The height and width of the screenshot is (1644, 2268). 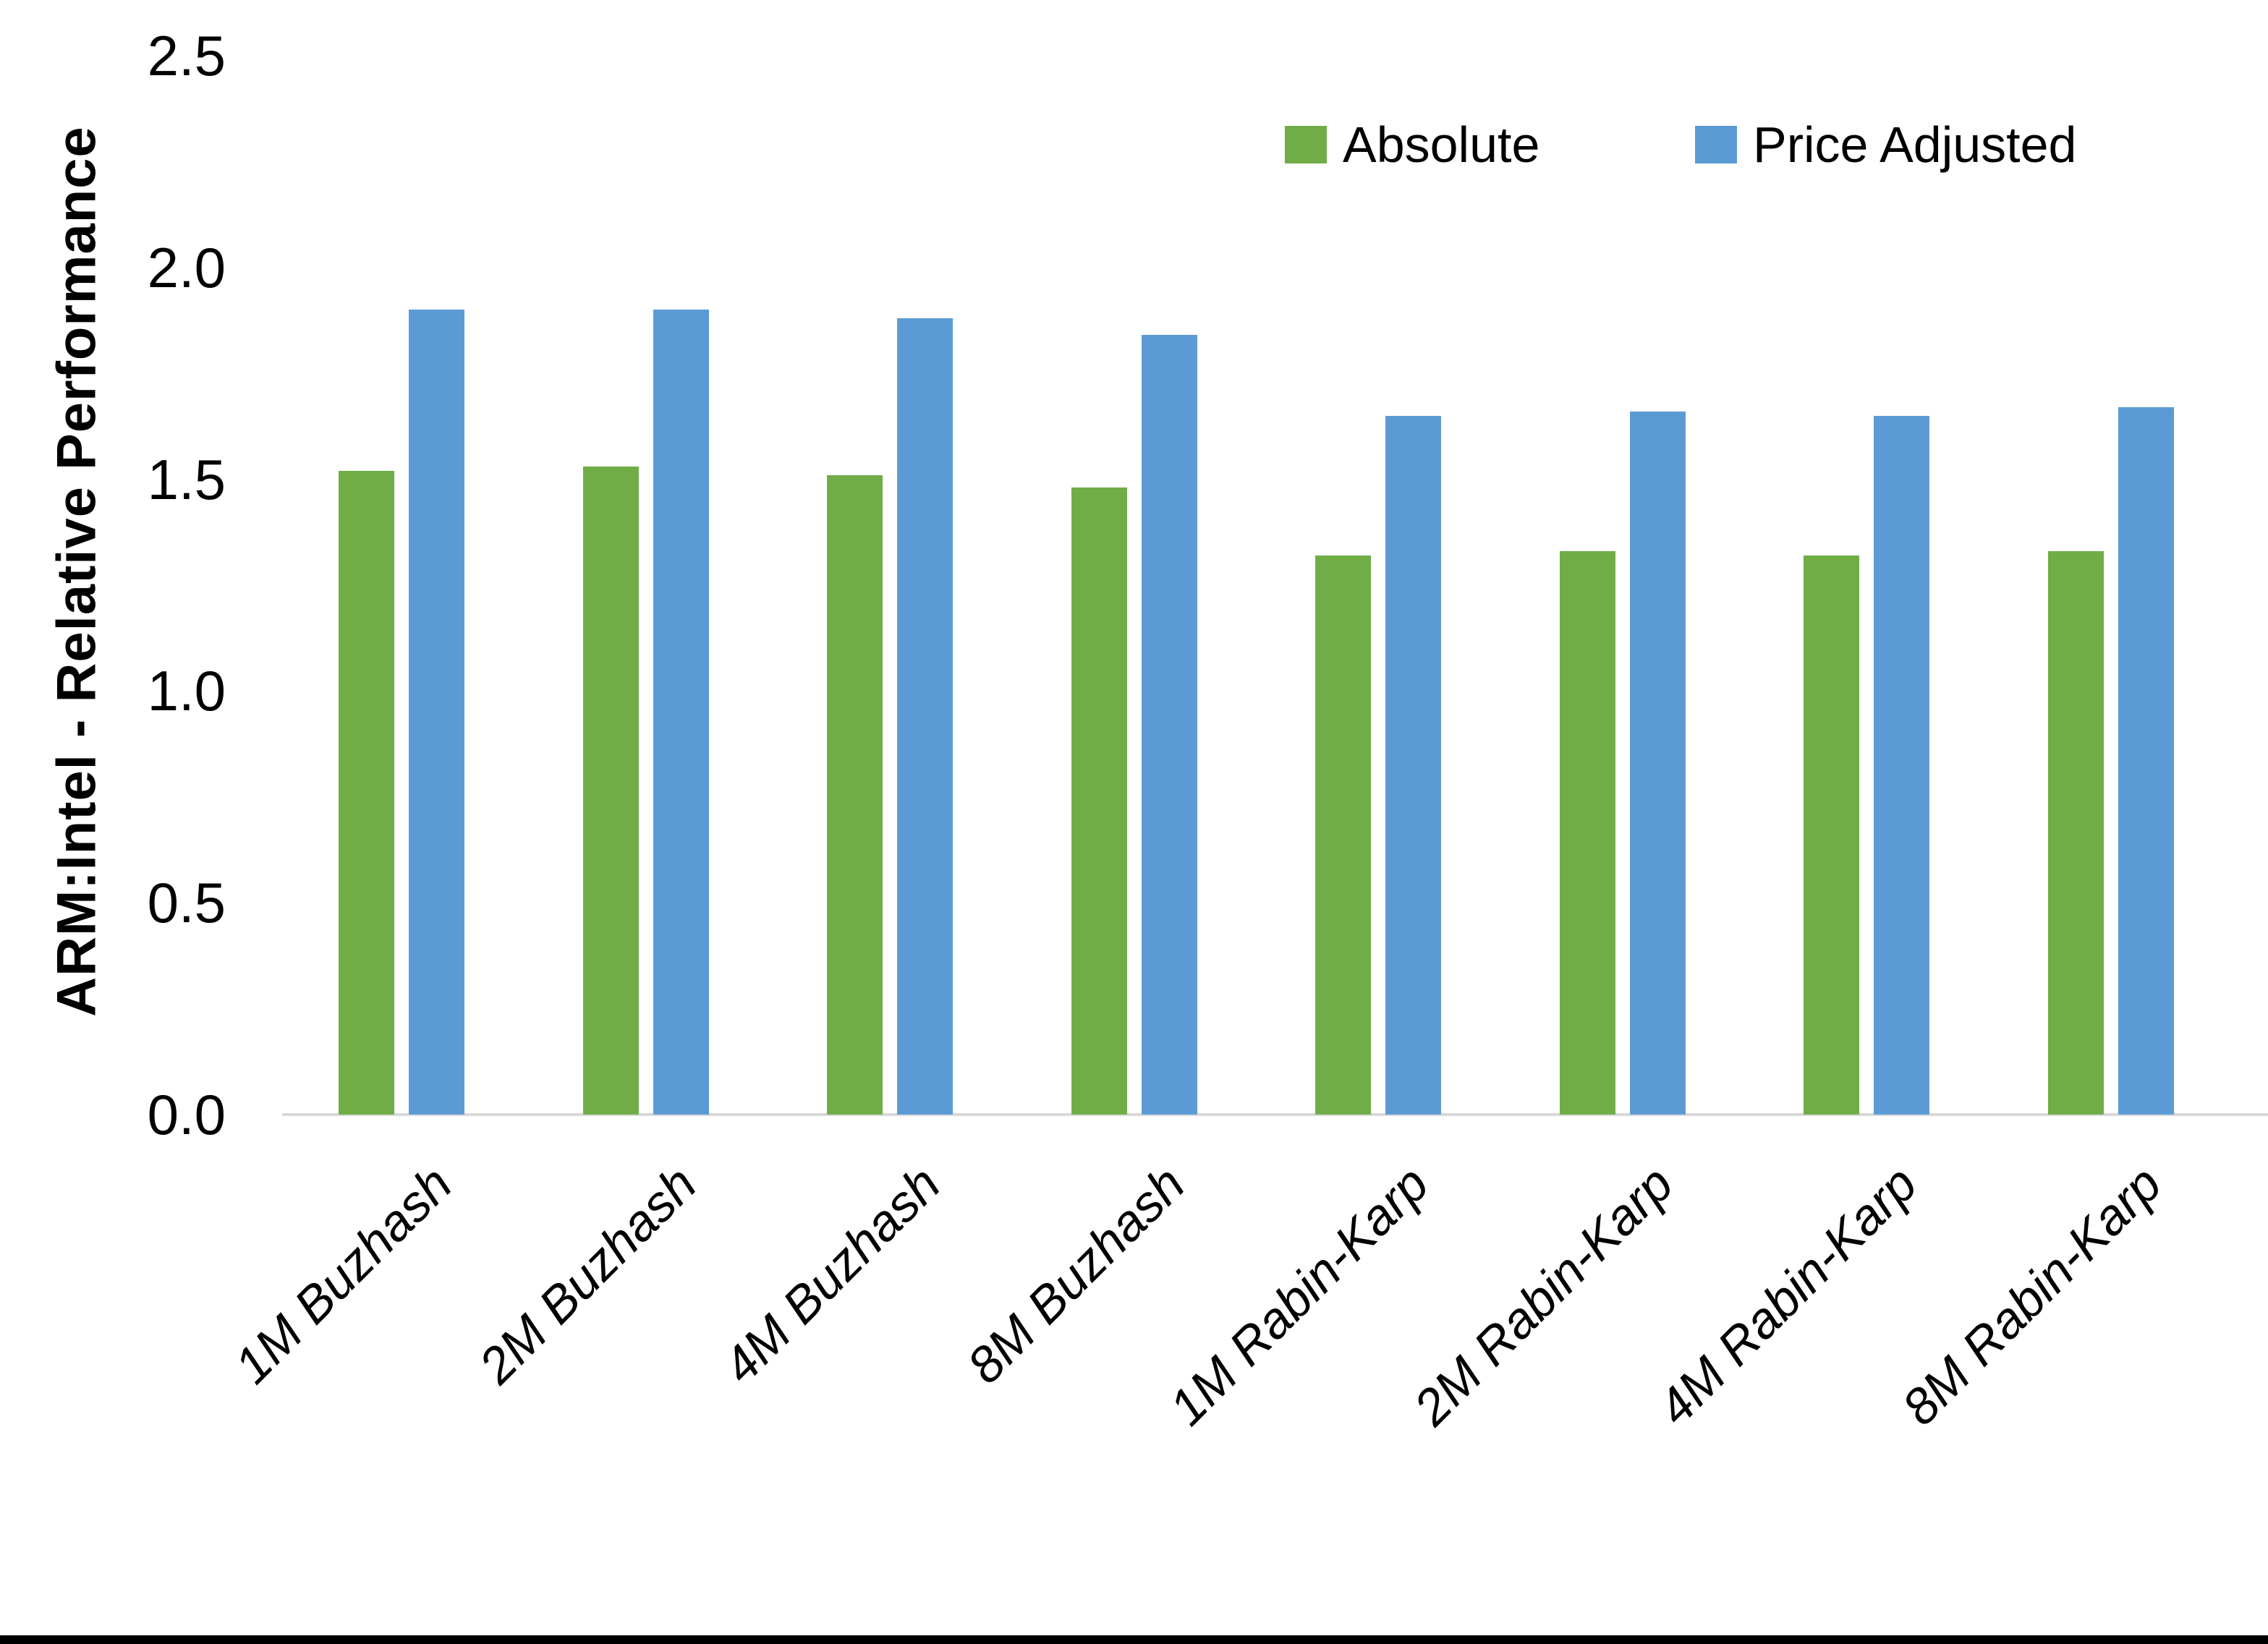 I want to click on x-category-label-1m-buzhash: 1M Buzhash, so click(x=343, y=1274).